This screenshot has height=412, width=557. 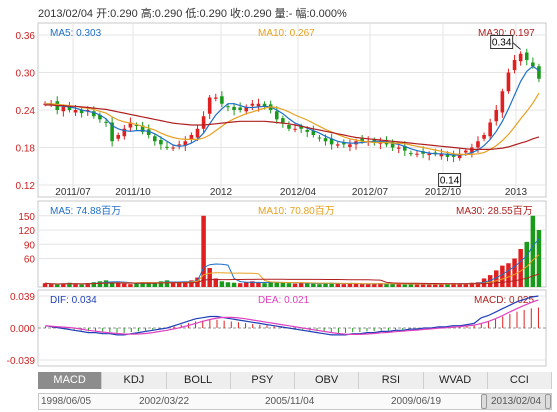 I want to click on price-x-tick: 2011/07, so click(x=73, y=192).